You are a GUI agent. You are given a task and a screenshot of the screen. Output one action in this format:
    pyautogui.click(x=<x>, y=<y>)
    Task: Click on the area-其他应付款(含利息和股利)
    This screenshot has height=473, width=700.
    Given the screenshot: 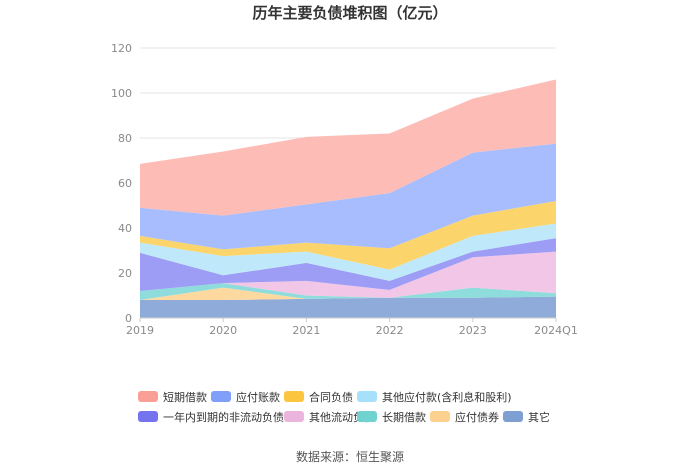 What is the action you would take?
    pyautogui.click(x=348, y=252)
    